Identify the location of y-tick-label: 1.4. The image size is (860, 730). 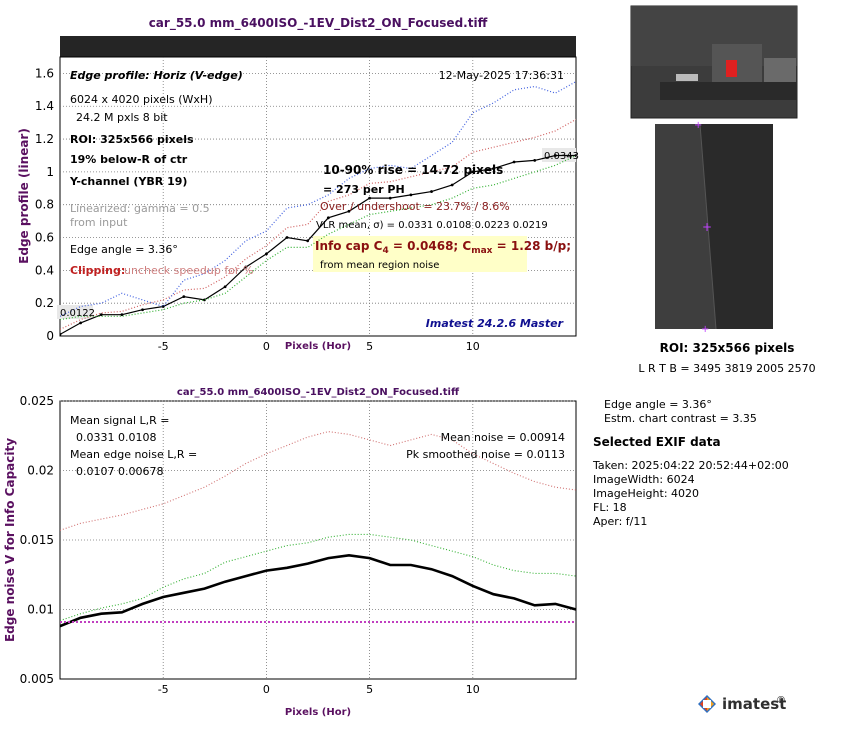
(44, 106).